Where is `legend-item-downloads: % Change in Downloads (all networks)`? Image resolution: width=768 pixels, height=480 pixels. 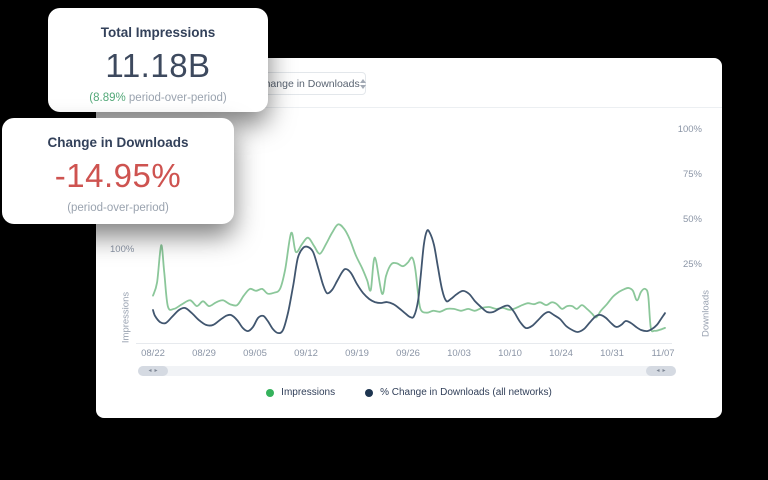 legend-item-downloads: % Change in Downloads (all networks) is located at coordinates (458, 392).